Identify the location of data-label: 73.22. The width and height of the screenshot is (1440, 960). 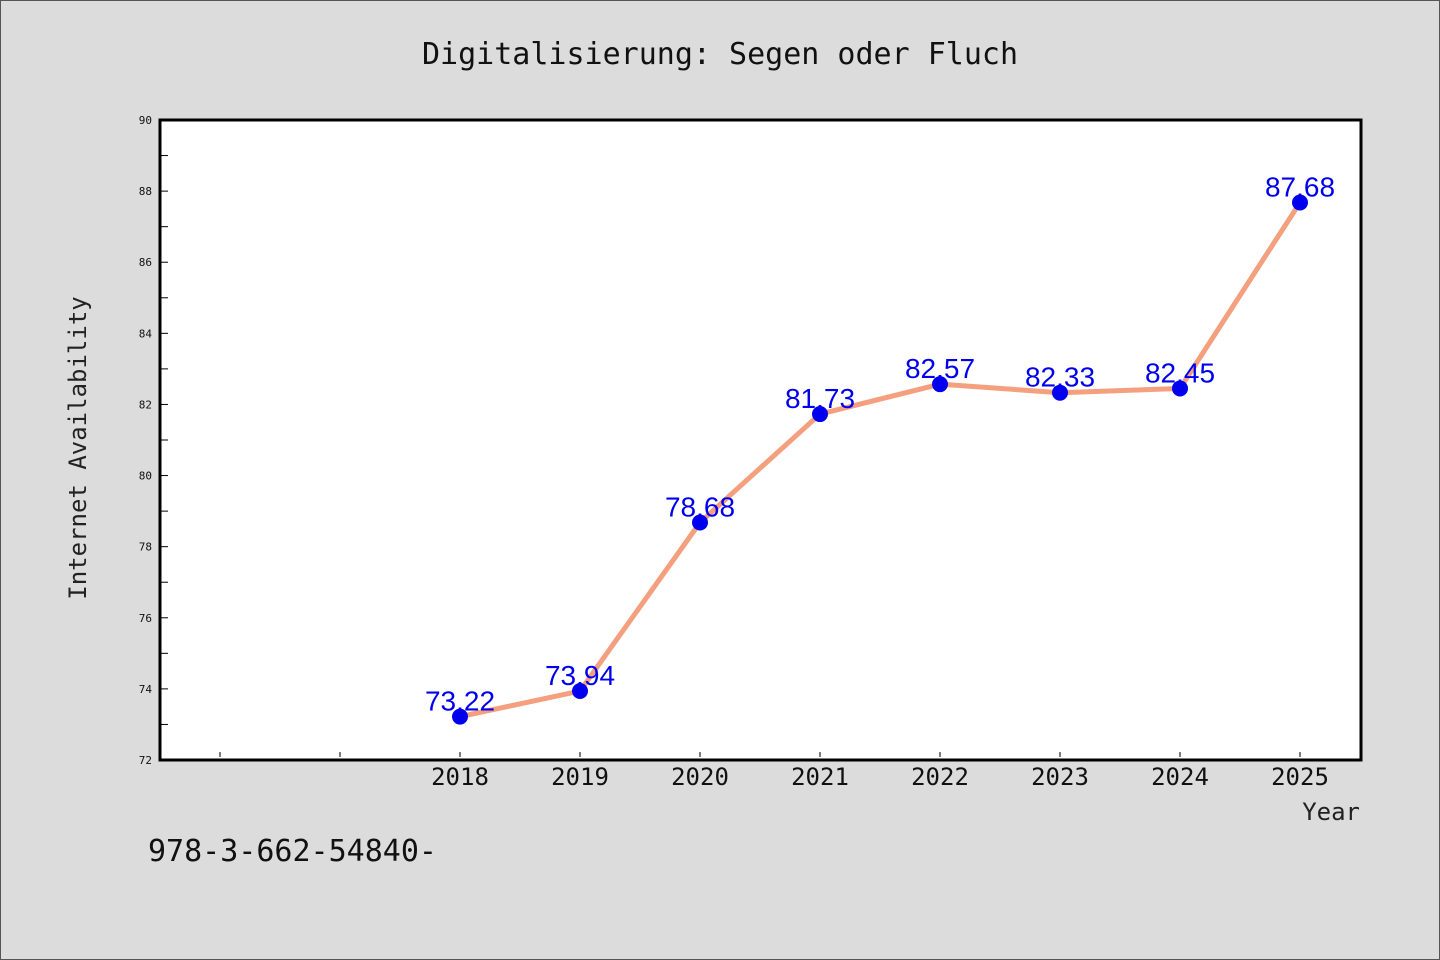
(460, 701).